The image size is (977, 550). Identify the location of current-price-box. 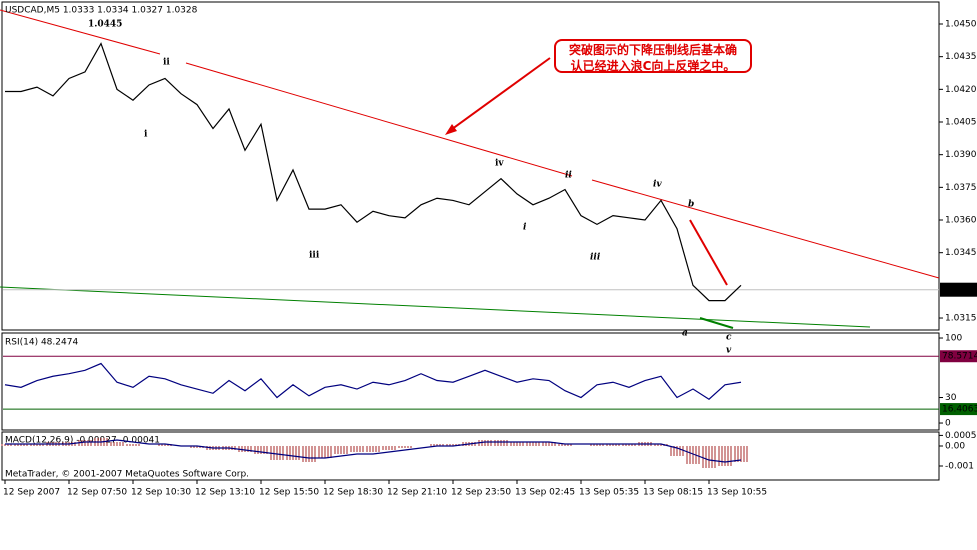
(958, 289).